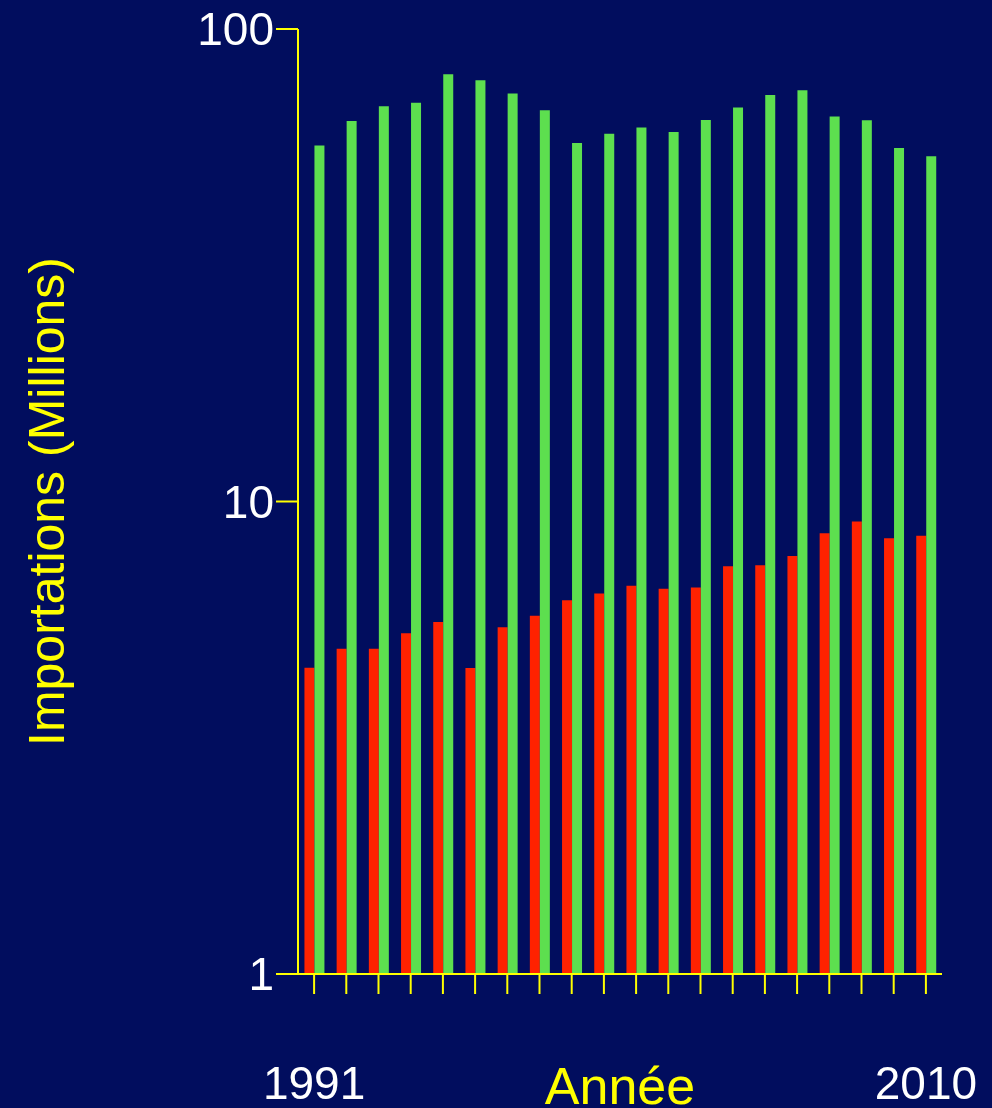 Image resolution: width=992 pixels, height=1108 pixels. Describe the element at coordinates (261, 974) in the screenshot. I see `y-tick-label: 1` at that location.